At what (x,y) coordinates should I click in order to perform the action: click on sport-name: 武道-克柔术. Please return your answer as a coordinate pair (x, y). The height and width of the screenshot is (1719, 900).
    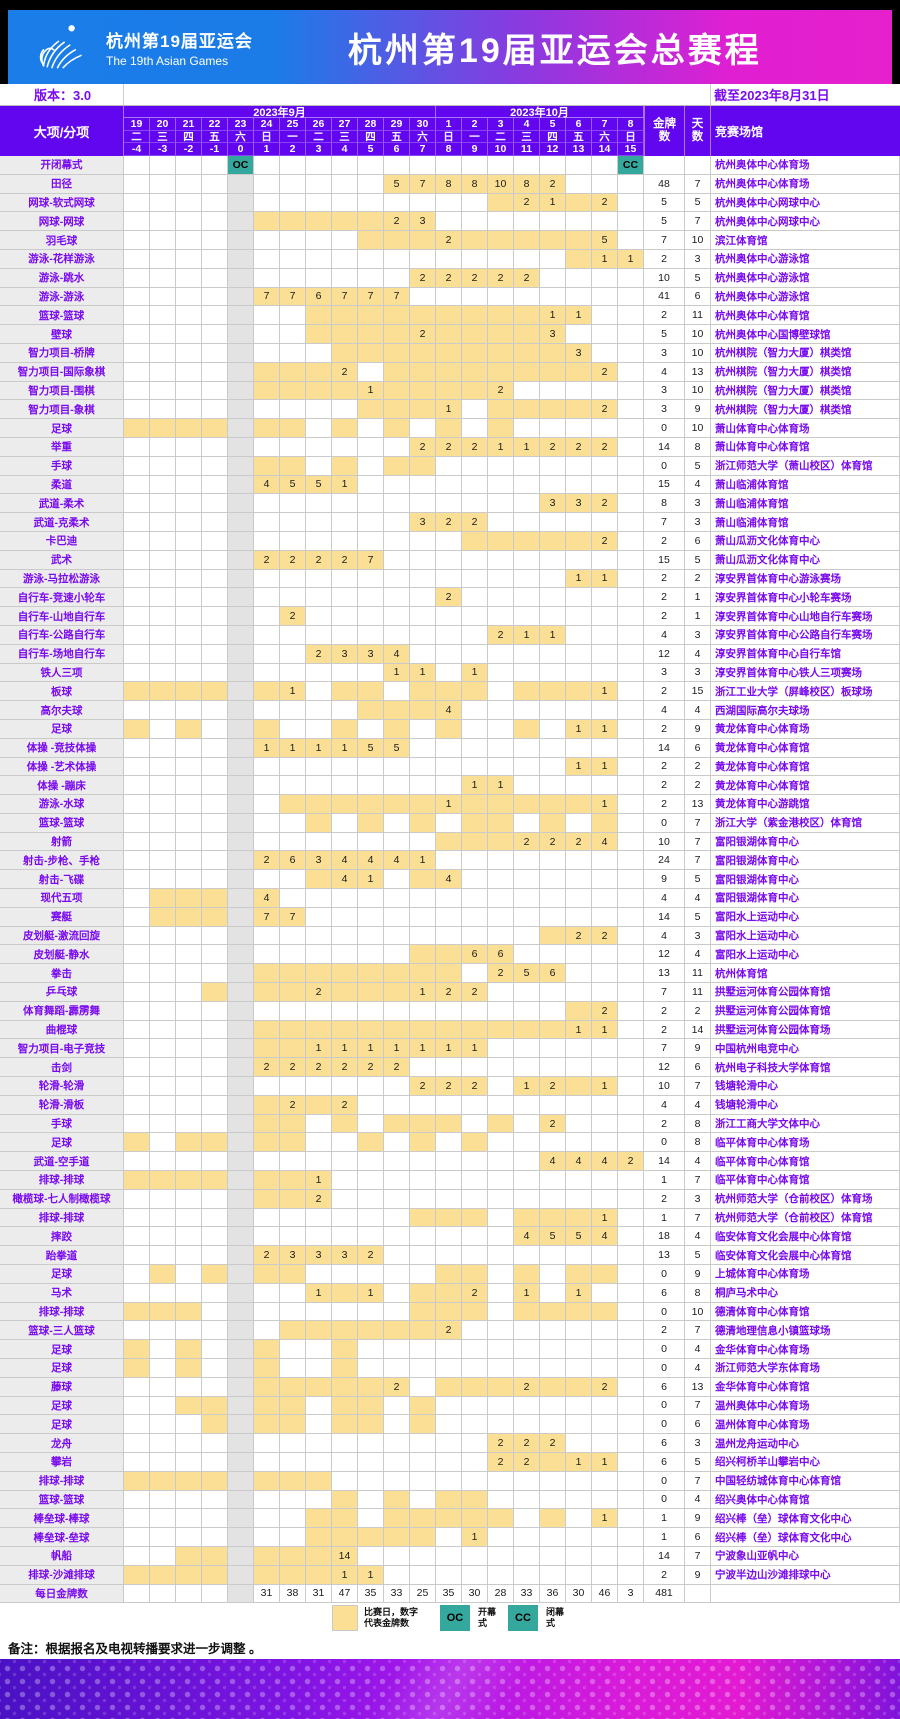
    Looking at the image, I should click on (62, 522).